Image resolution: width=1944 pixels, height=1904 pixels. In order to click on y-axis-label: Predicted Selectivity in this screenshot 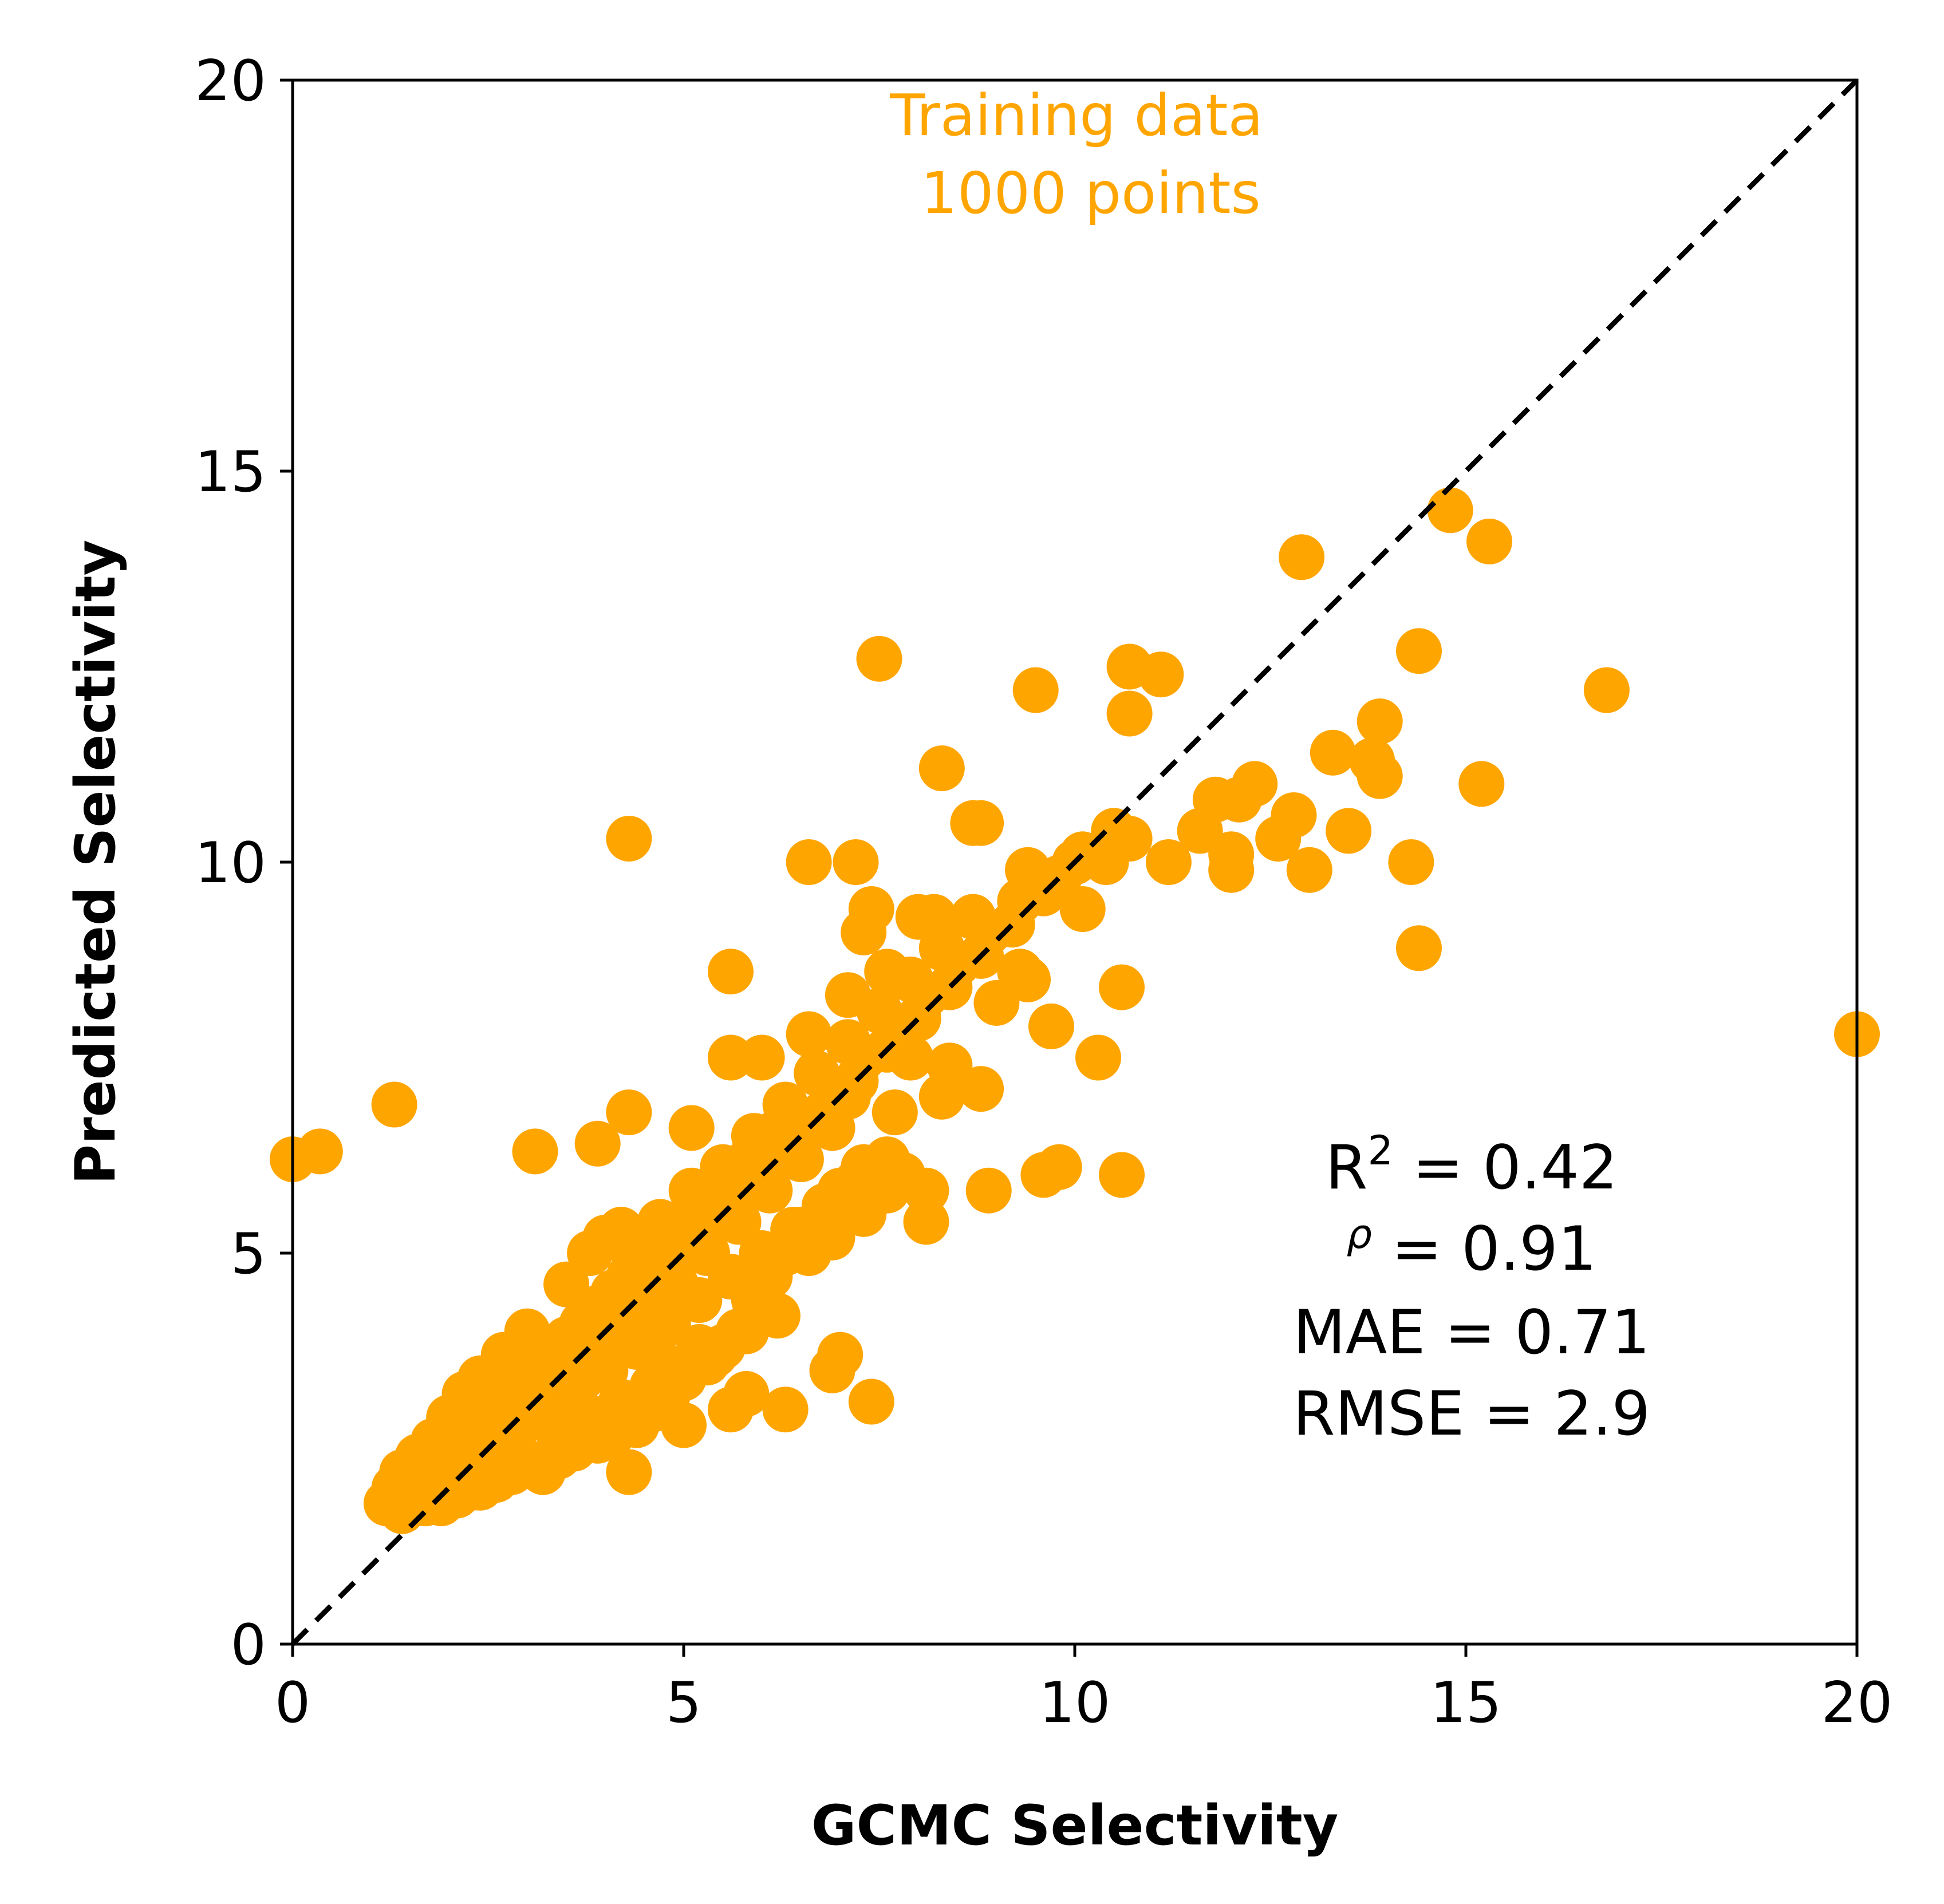, I will do `click(96, 862)`.